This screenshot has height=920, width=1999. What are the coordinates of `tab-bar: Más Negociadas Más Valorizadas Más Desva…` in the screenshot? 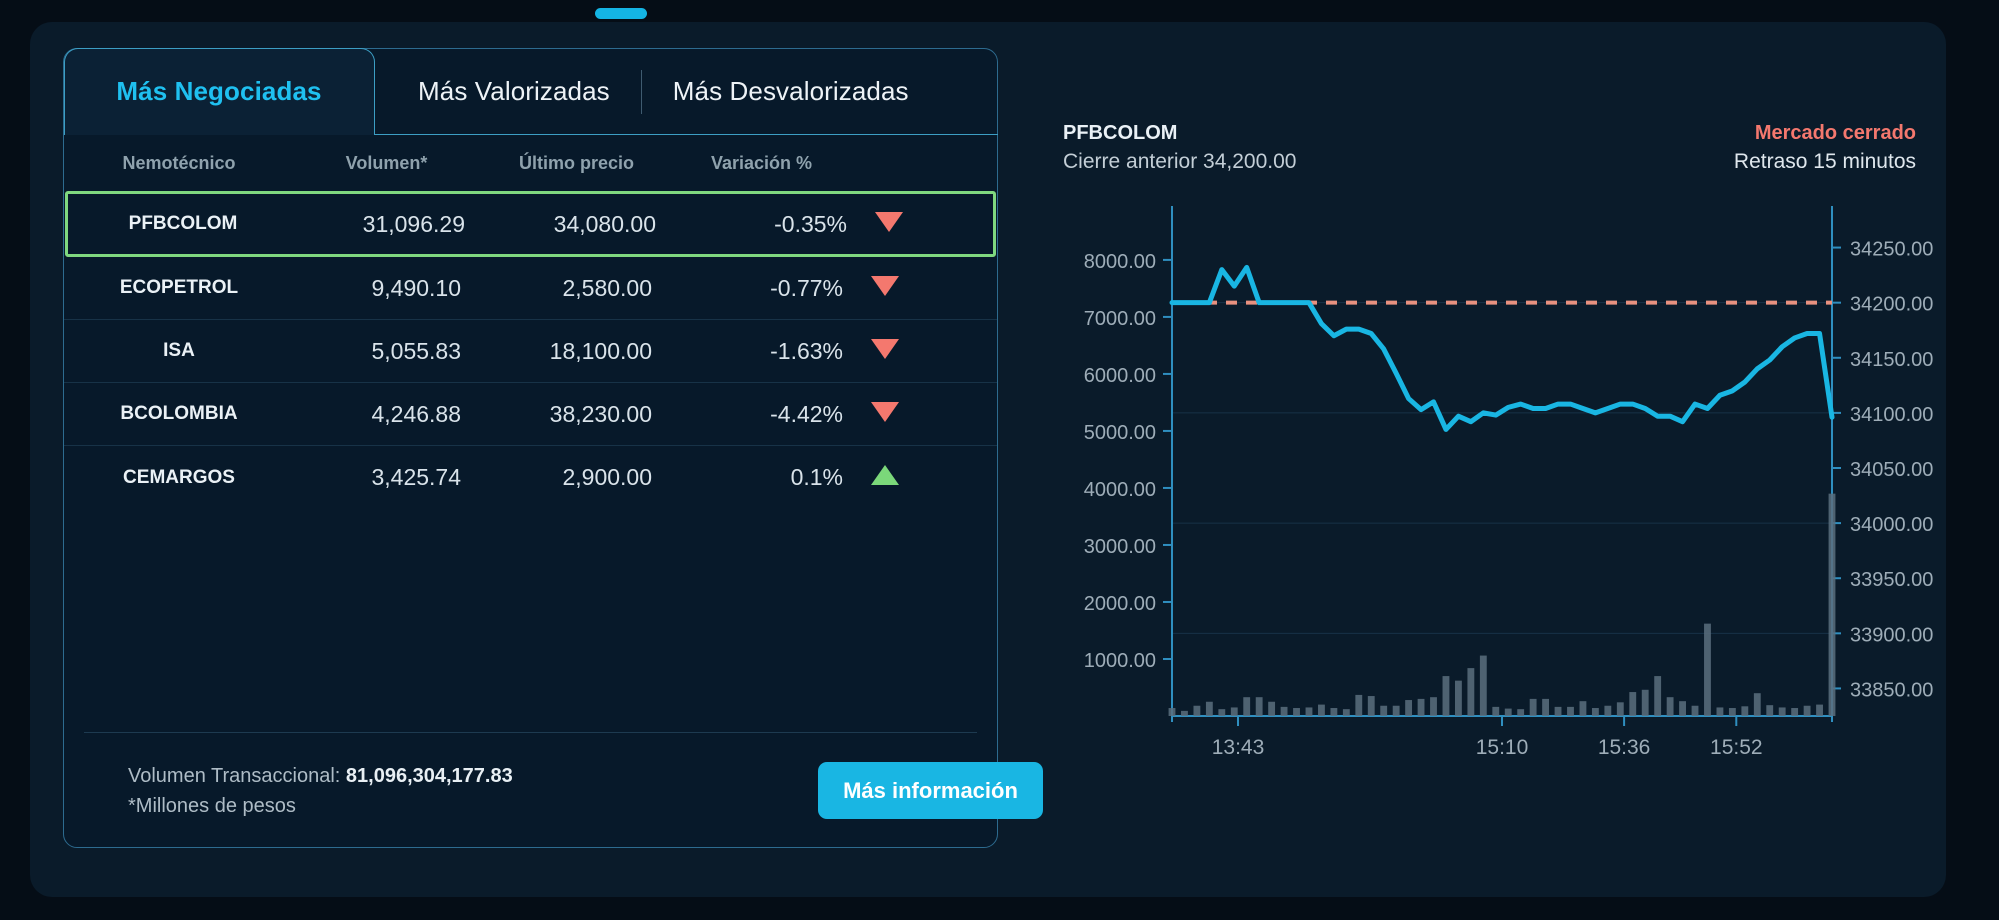 It's located at (531, 91).